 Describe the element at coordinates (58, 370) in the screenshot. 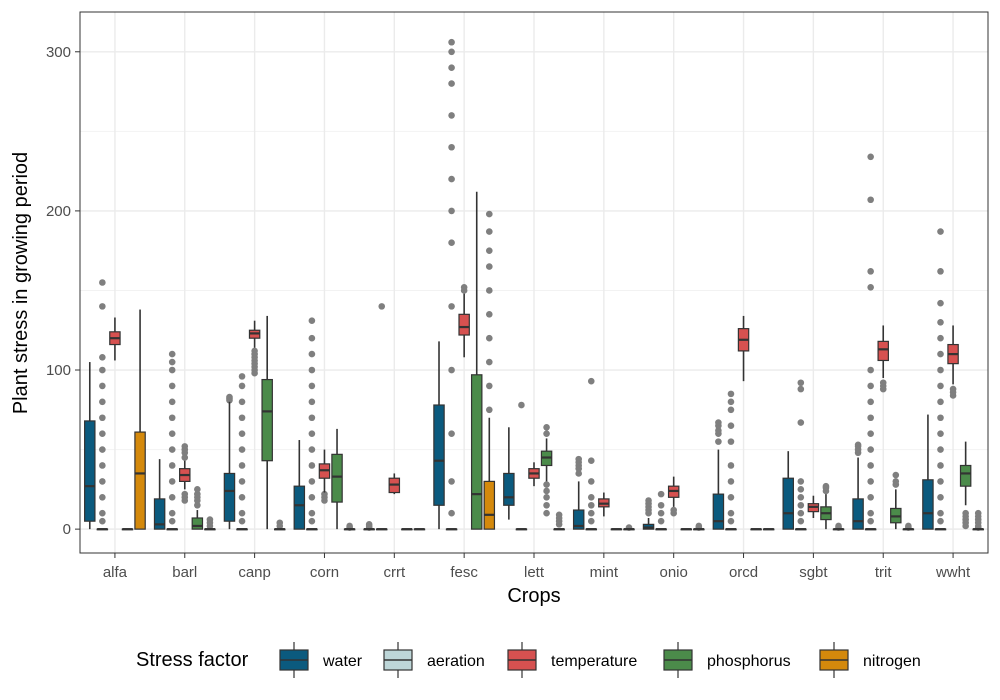

I see `y-tick-label: 100` at that location.